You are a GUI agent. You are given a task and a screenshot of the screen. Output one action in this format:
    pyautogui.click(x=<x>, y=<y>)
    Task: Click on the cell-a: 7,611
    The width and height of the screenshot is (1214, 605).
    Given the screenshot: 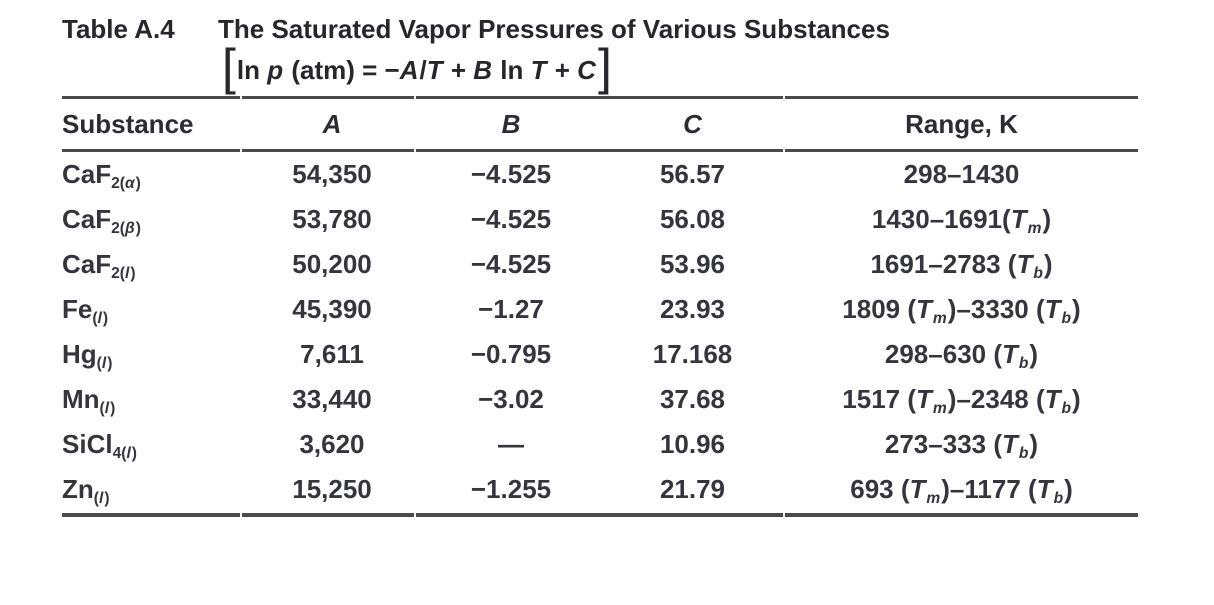 What is the action you would take?
    pyautogui.click(x=332, y=354)
    